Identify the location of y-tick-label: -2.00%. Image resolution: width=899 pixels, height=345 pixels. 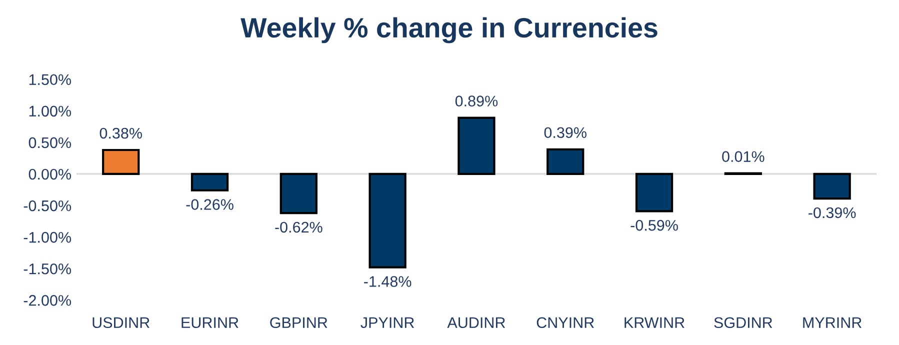
(48, 300).